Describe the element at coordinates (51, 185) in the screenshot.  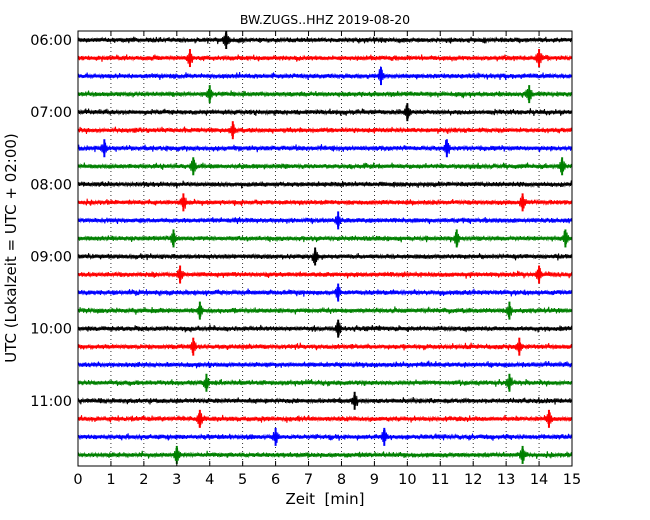
I see `y-tick-label: 08:00` at that location.